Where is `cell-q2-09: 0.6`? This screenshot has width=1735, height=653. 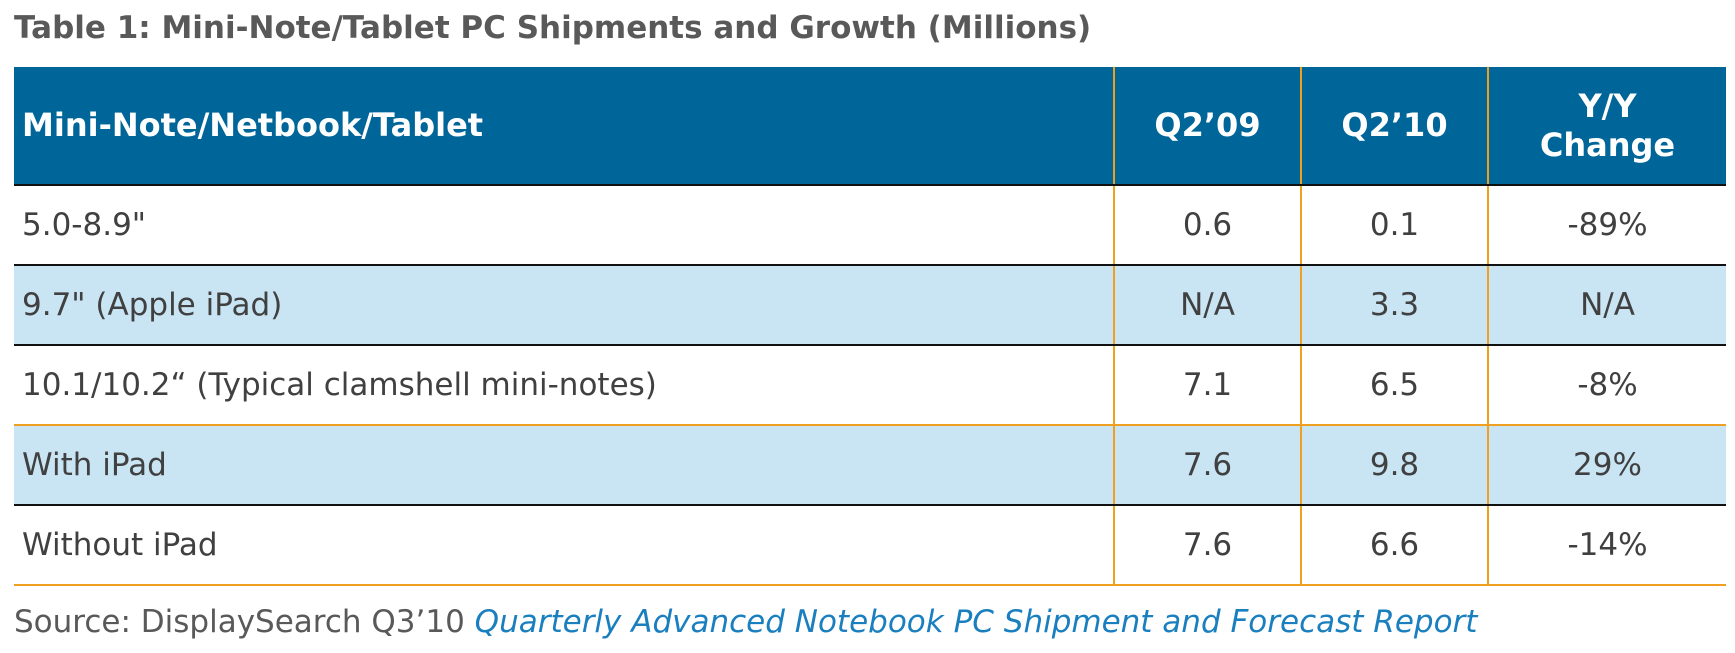 cell-q2-09: 0.6 is located at coordinates (1207, 225).